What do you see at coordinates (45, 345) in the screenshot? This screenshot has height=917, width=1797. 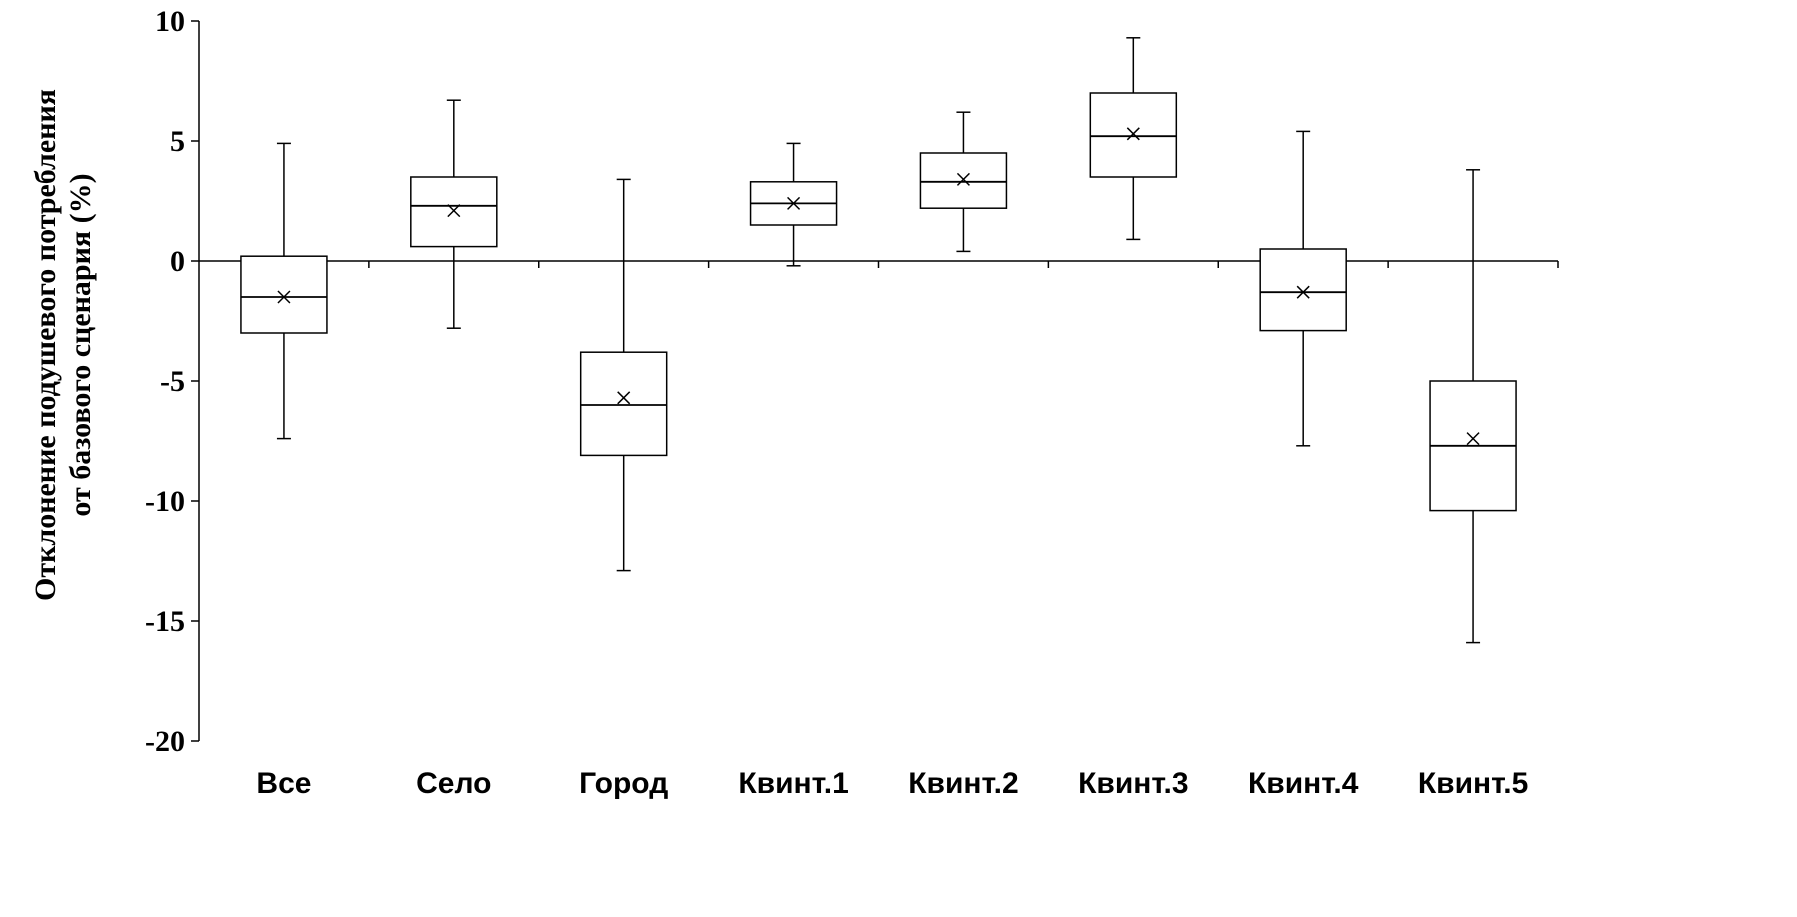 I see `y-axis-title-line-1: Отклонение подушевого потребления` at bounding box center [45, 345].